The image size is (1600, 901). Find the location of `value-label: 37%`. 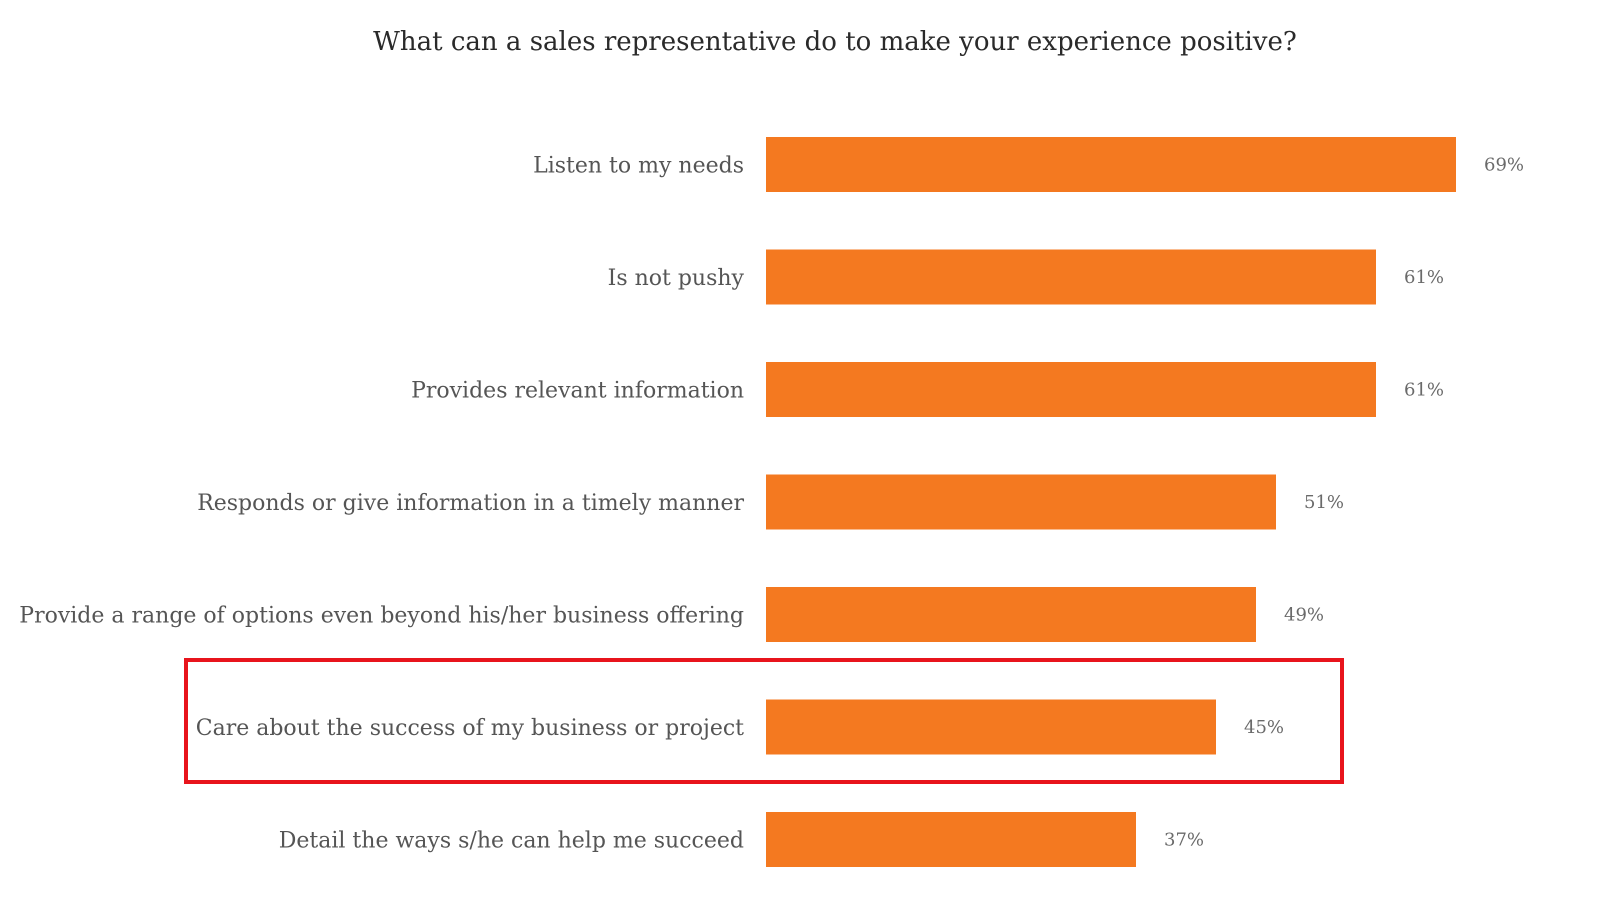

value-label: 37% is located at coordinates (1184, 840).